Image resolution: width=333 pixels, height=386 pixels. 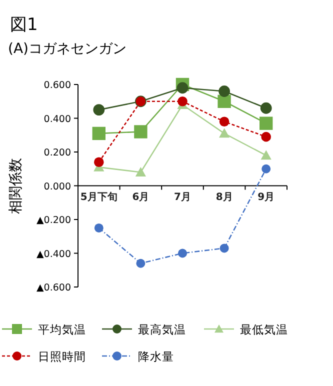 I want to click on legend-item: 平均気温, so click(x=44, y=329).